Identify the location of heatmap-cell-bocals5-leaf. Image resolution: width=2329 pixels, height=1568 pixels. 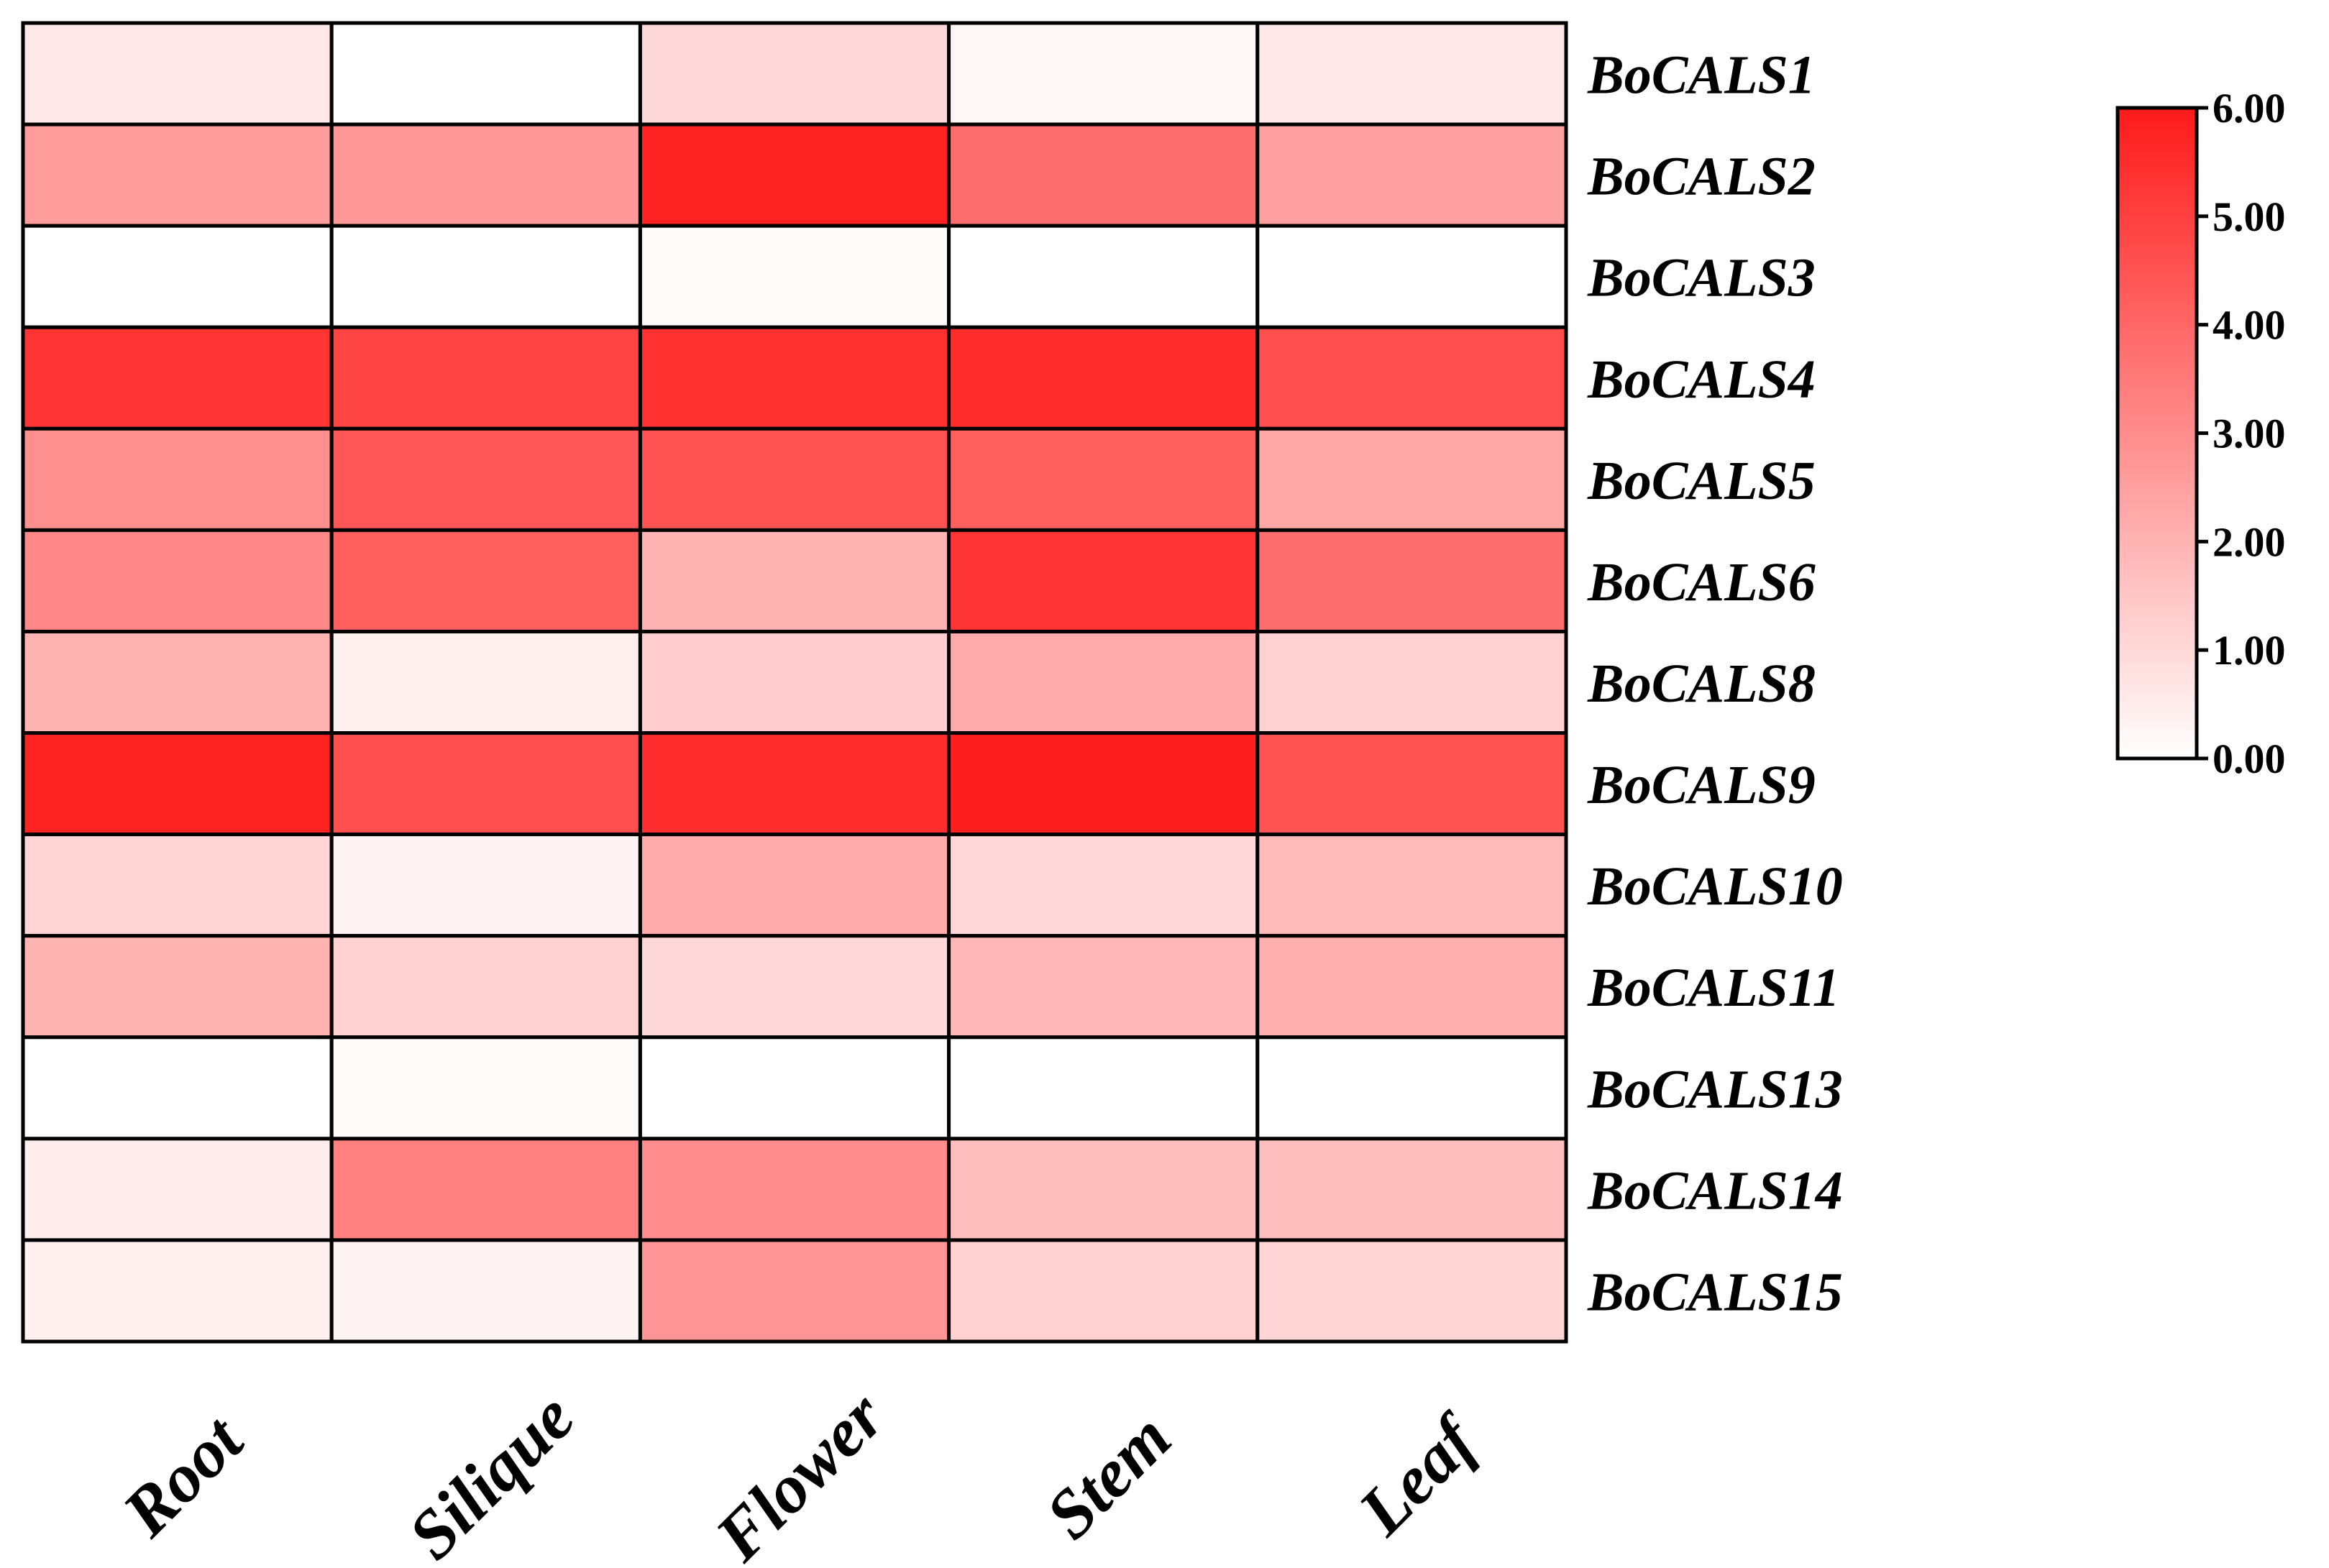
(1411, 479).